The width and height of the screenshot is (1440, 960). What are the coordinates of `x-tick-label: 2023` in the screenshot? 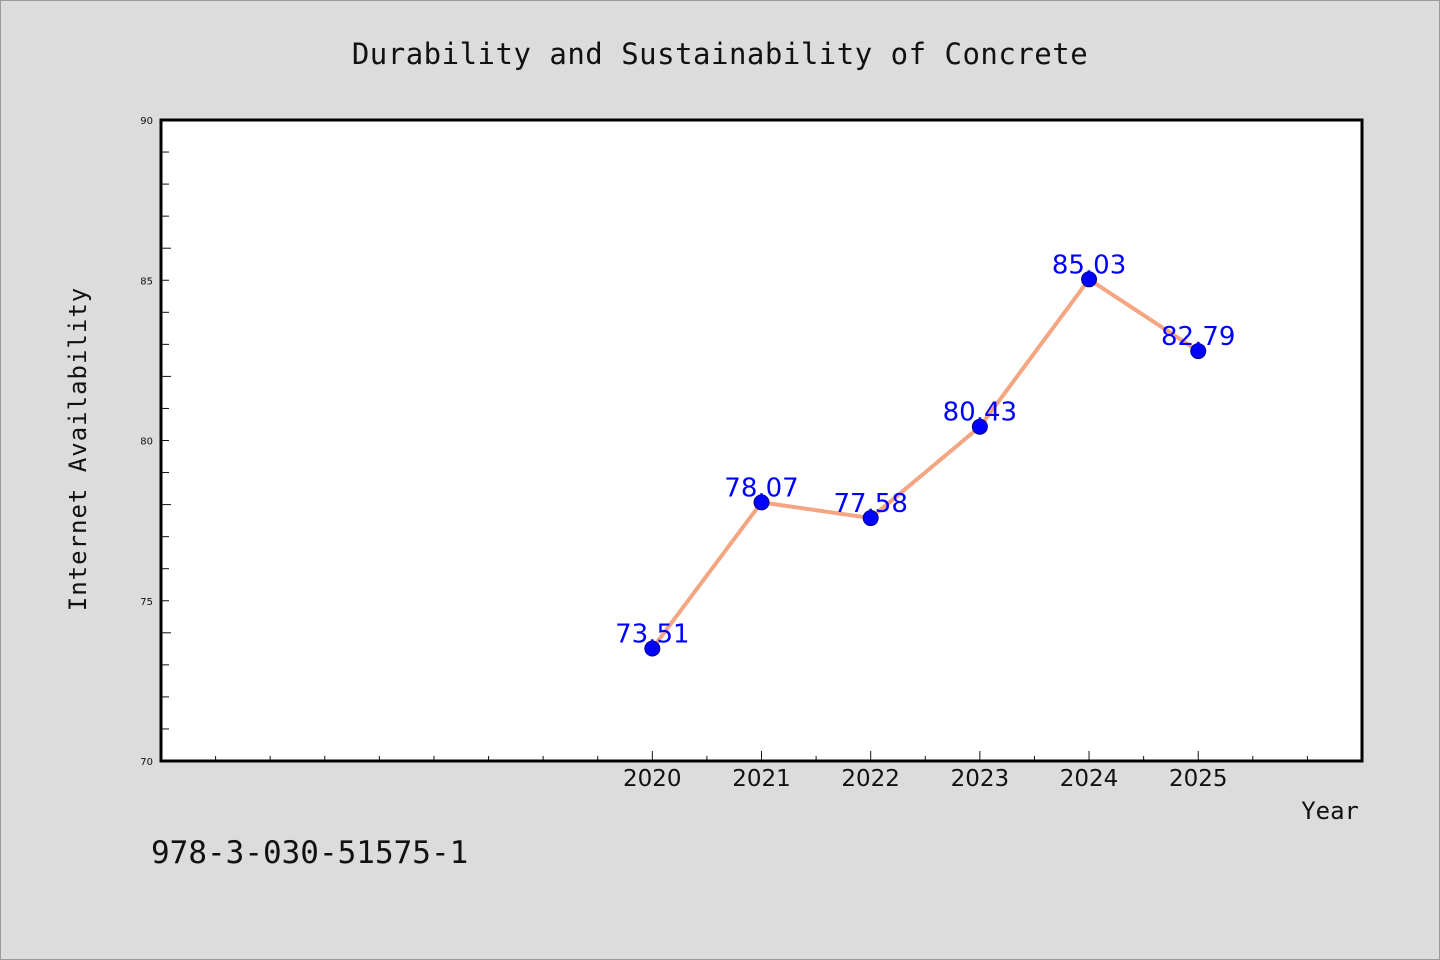 It's located at (980, 779).